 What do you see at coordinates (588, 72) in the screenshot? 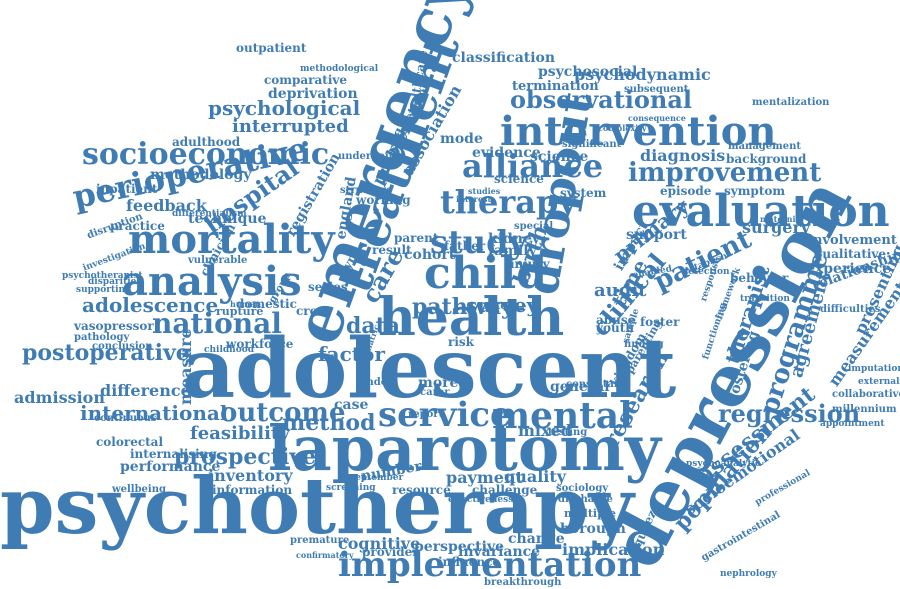
I see `word-psychosocial: psychosocial` at bounding box center [588, 72].